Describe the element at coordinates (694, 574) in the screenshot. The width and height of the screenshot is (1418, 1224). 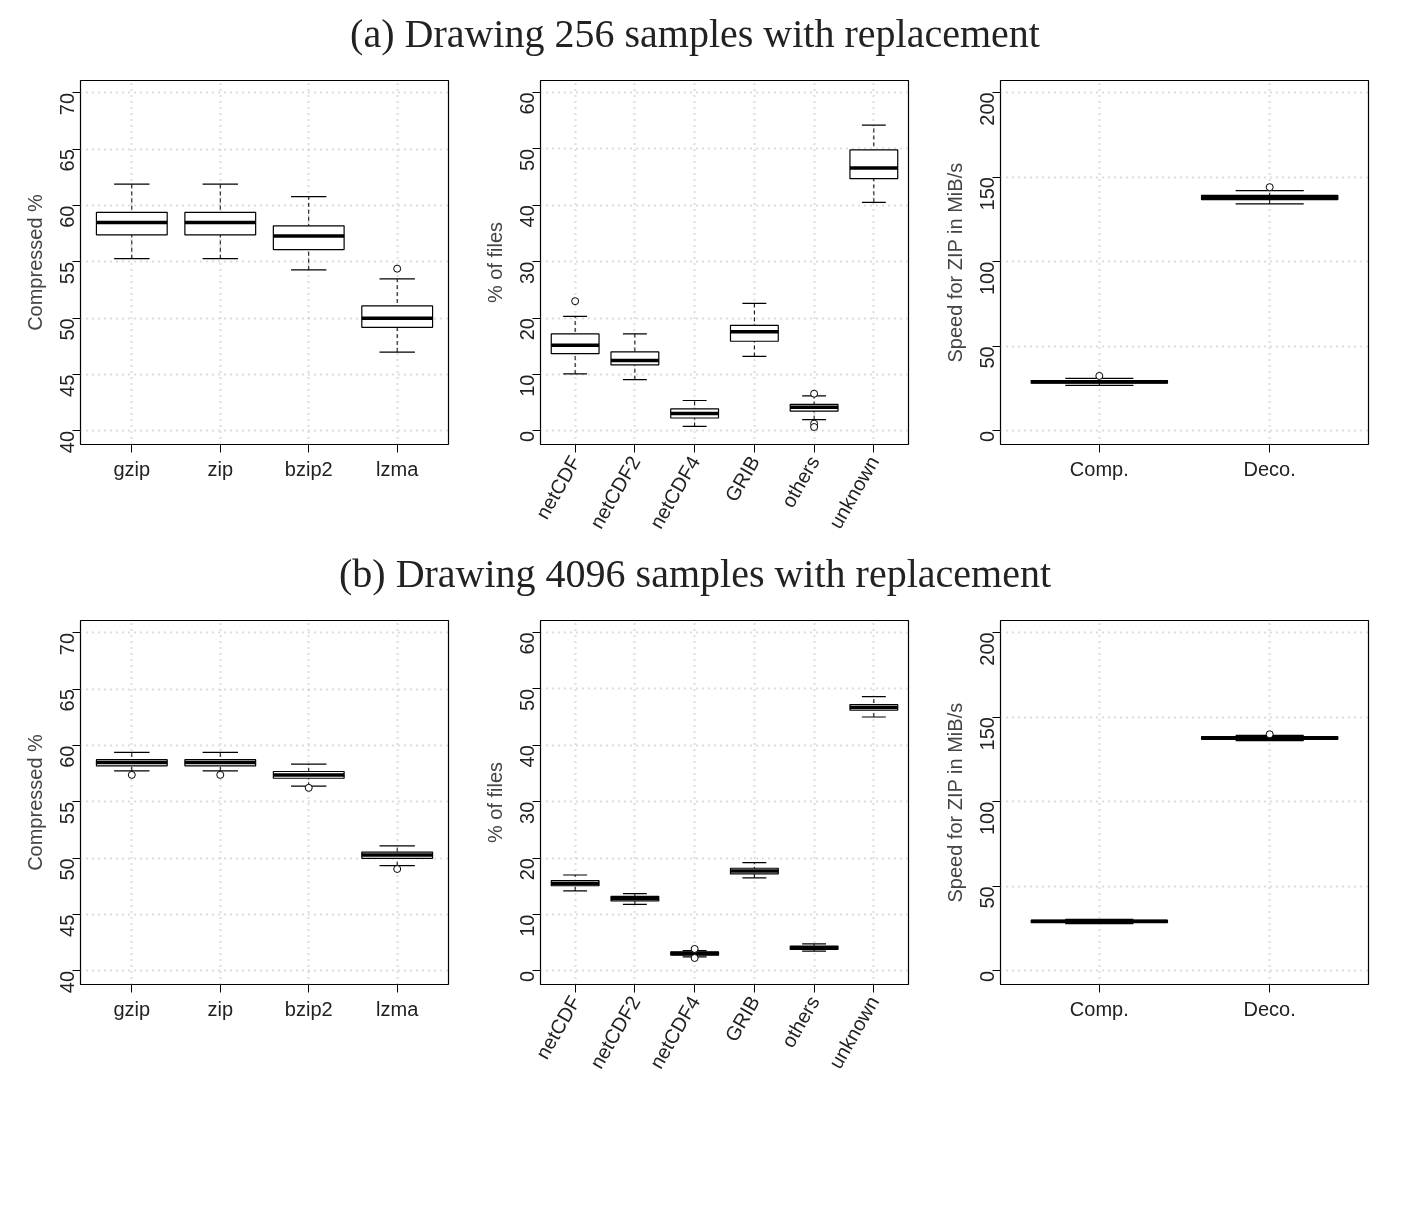
I see `text: (b) Drawing 4096 samples with replacement` at that location.